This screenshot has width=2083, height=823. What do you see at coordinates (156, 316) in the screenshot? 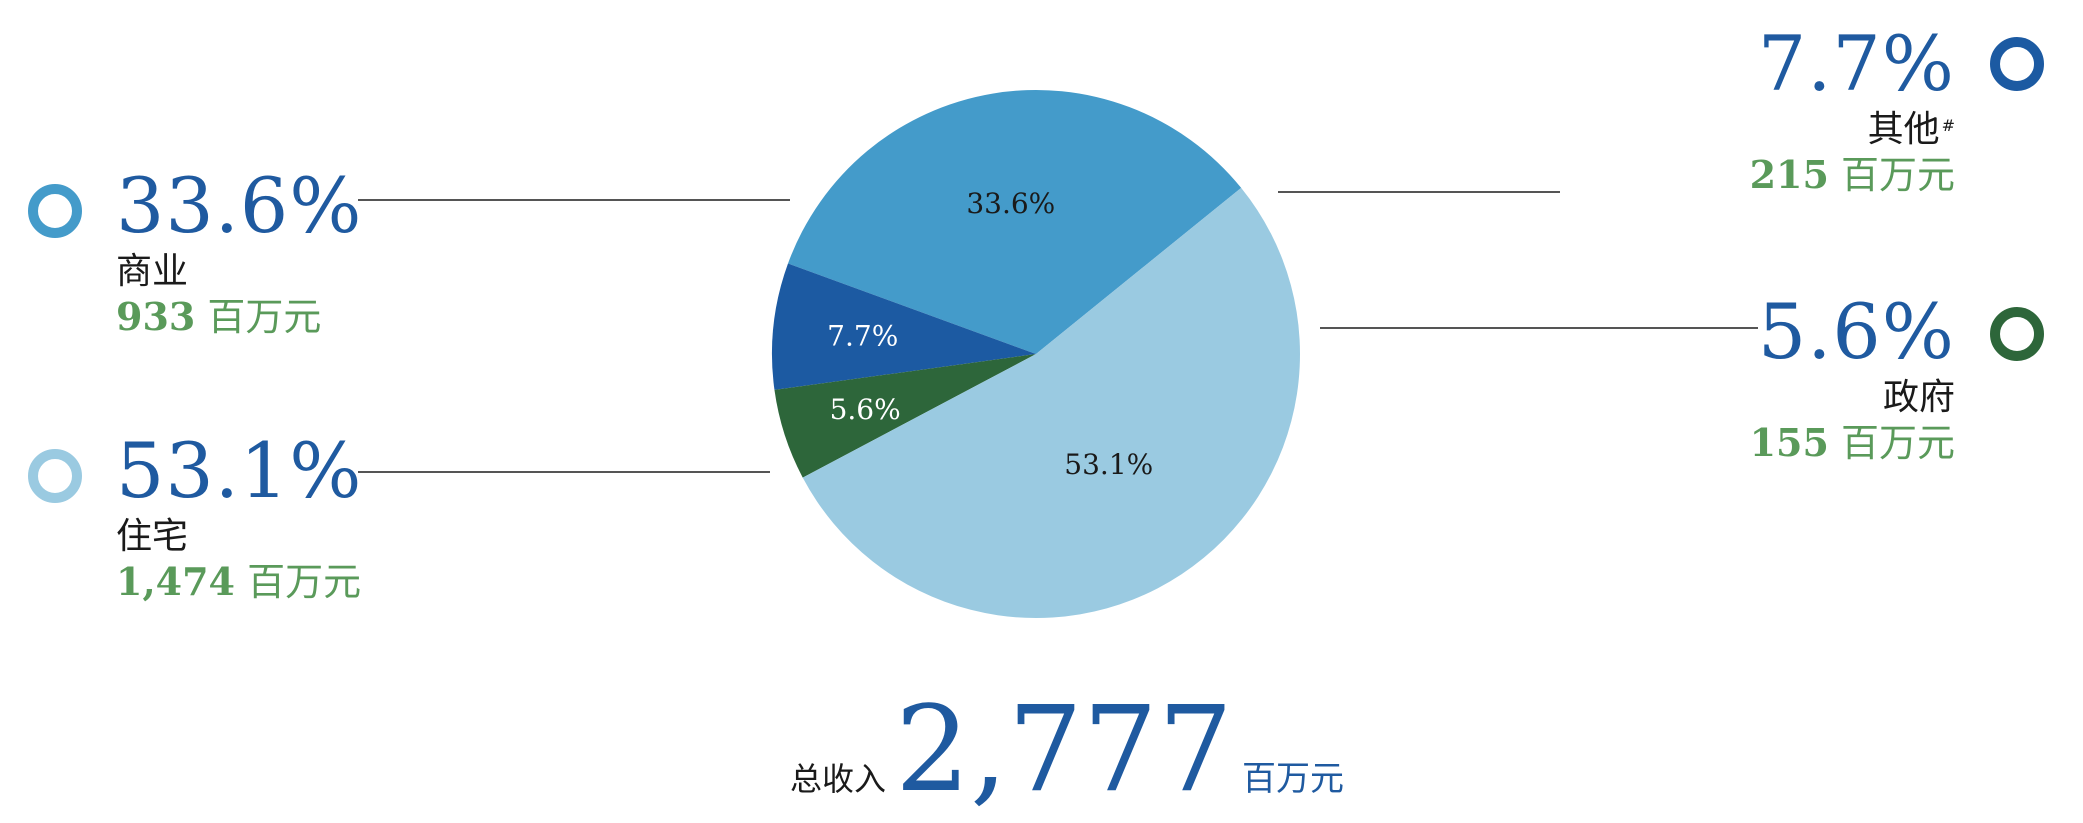
I see `legend-commercial-value: 933` at bounding box center [156, 316].